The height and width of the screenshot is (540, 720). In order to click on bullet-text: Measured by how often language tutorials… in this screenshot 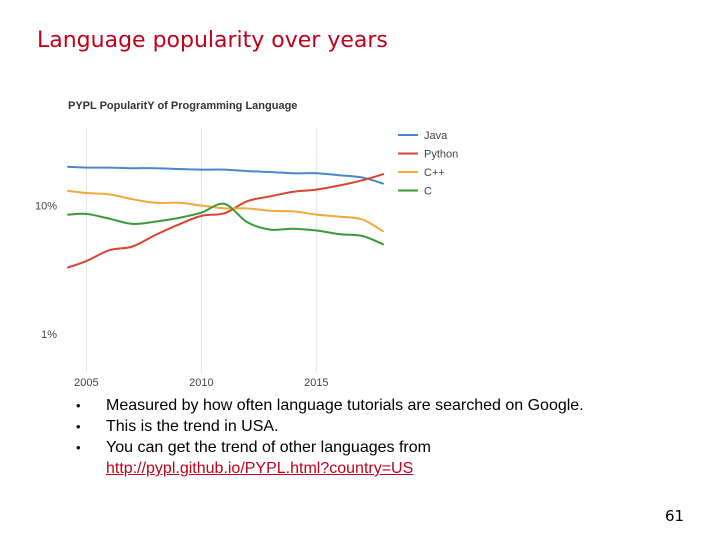, I will do `click(345, 405)`.